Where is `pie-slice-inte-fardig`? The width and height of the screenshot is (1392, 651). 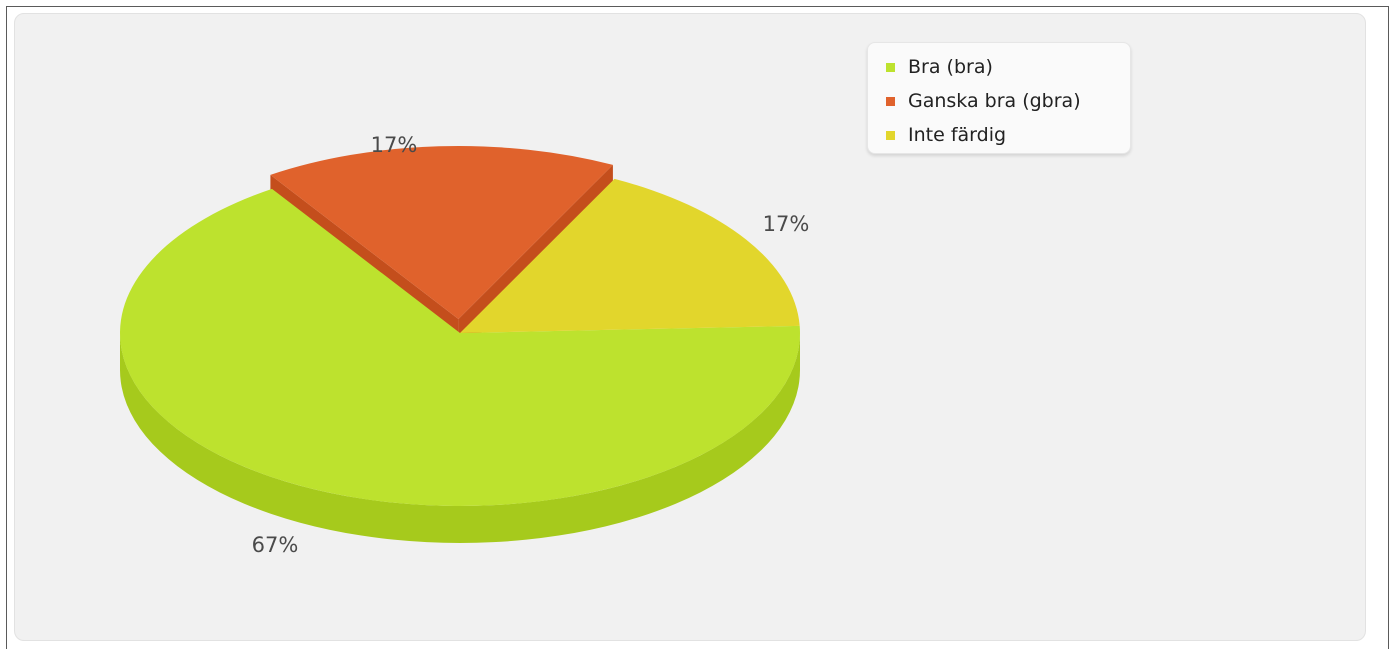 pie-slice-inte-fardig is located at coordinates (630, 255).